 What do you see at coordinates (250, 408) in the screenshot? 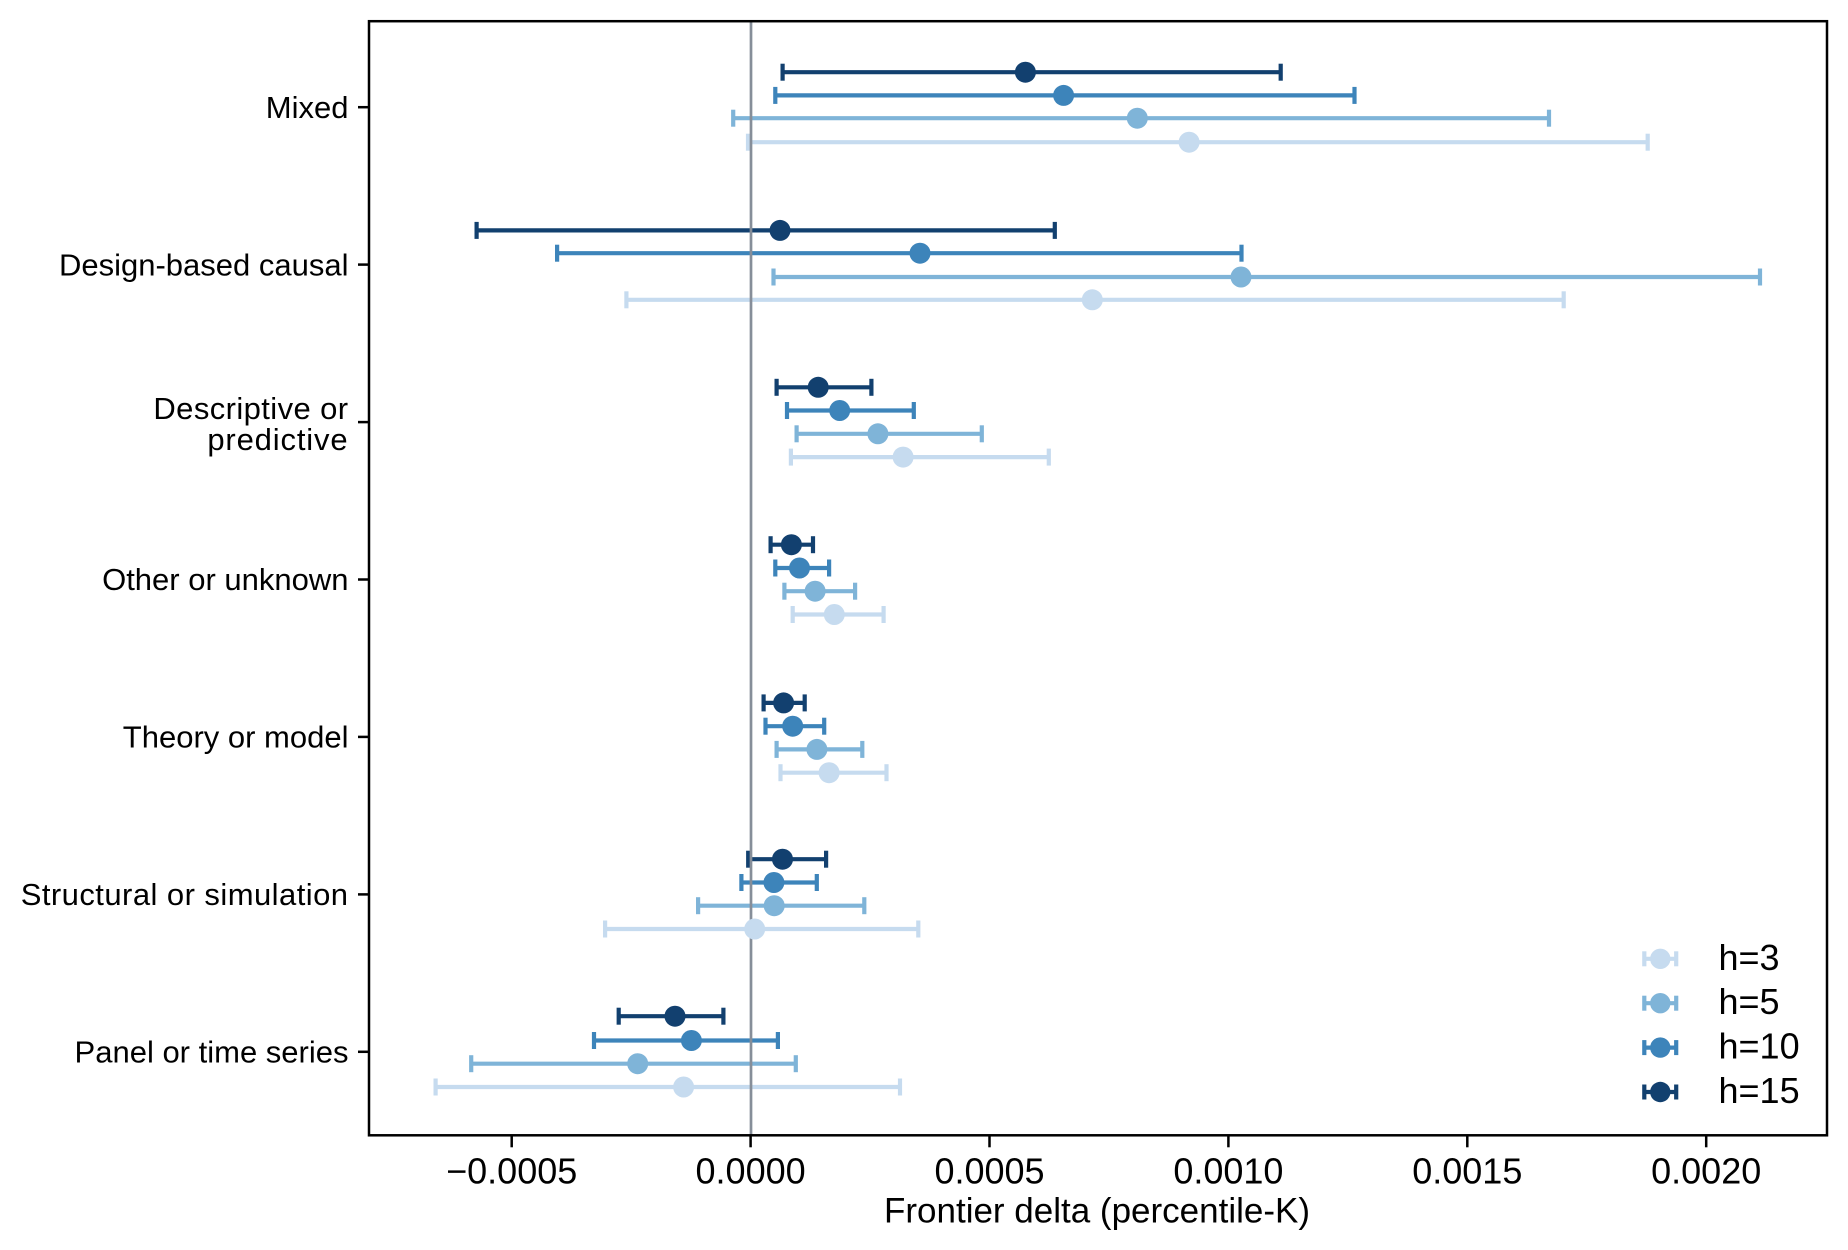
I see `svg-text: Descriptive or` at bounding box center [250, 408].